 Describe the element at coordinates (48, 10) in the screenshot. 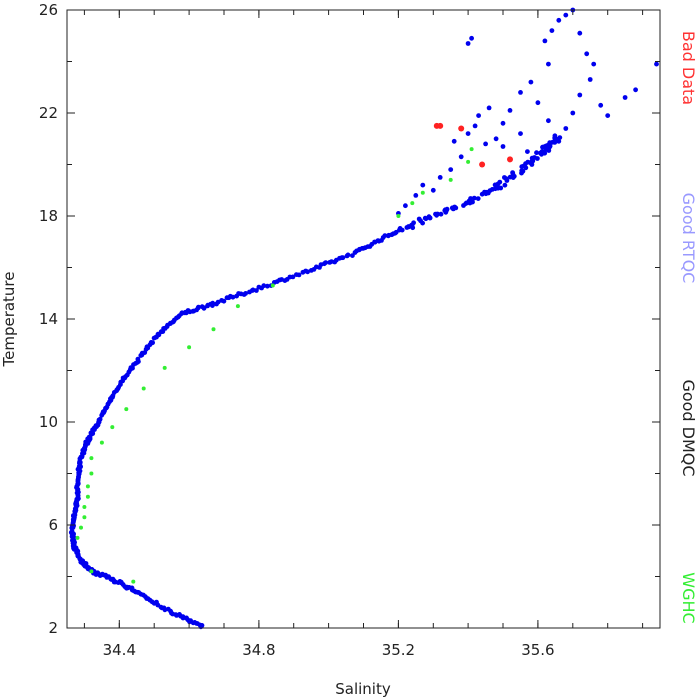

I see `y-tick-label: 26` at that location.